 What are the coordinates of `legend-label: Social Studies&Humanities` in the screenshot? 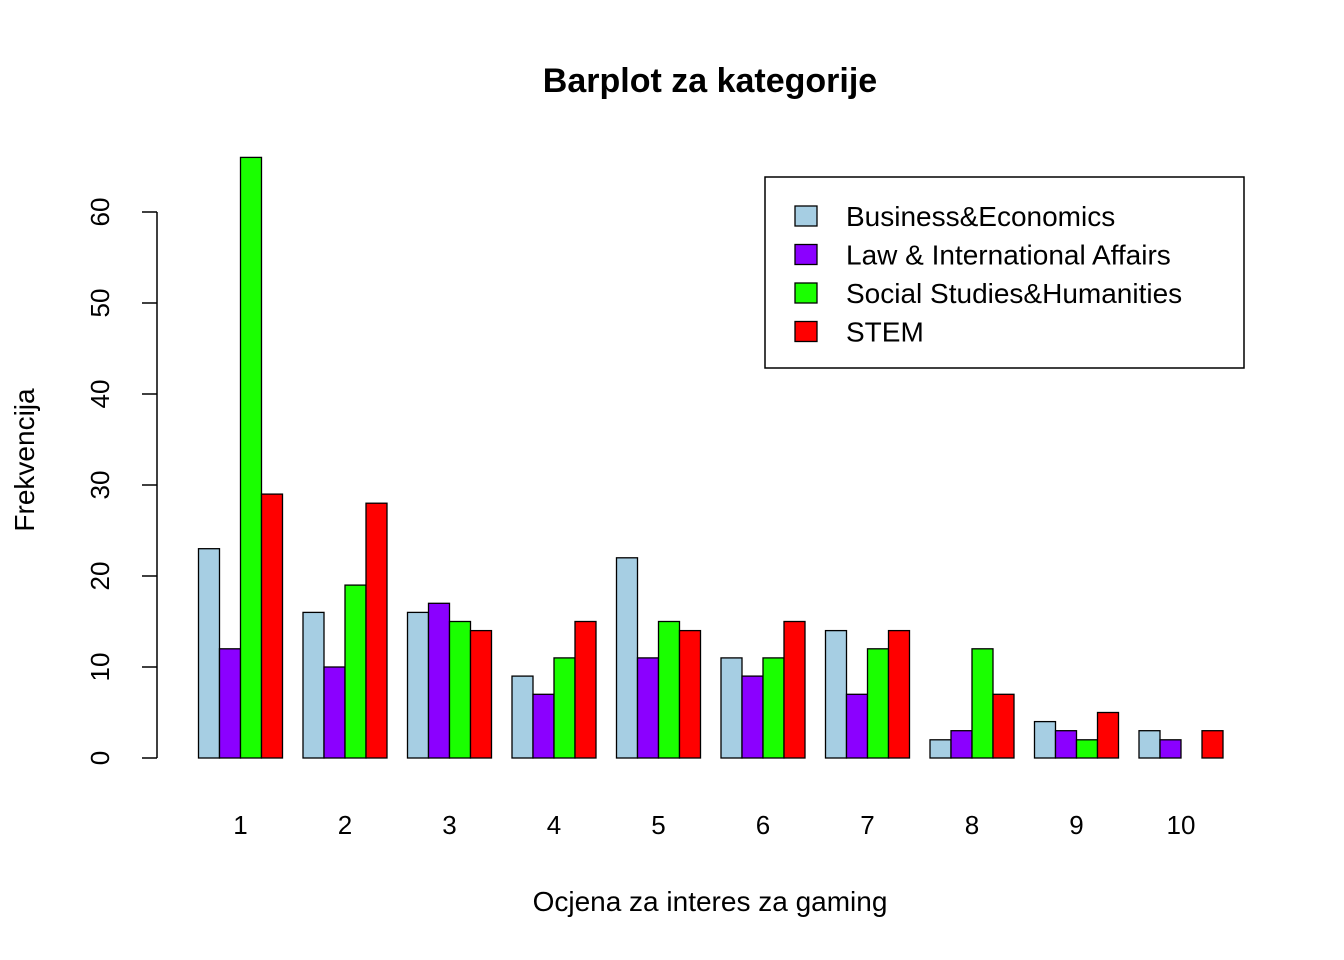 It's located at (1014, 293).